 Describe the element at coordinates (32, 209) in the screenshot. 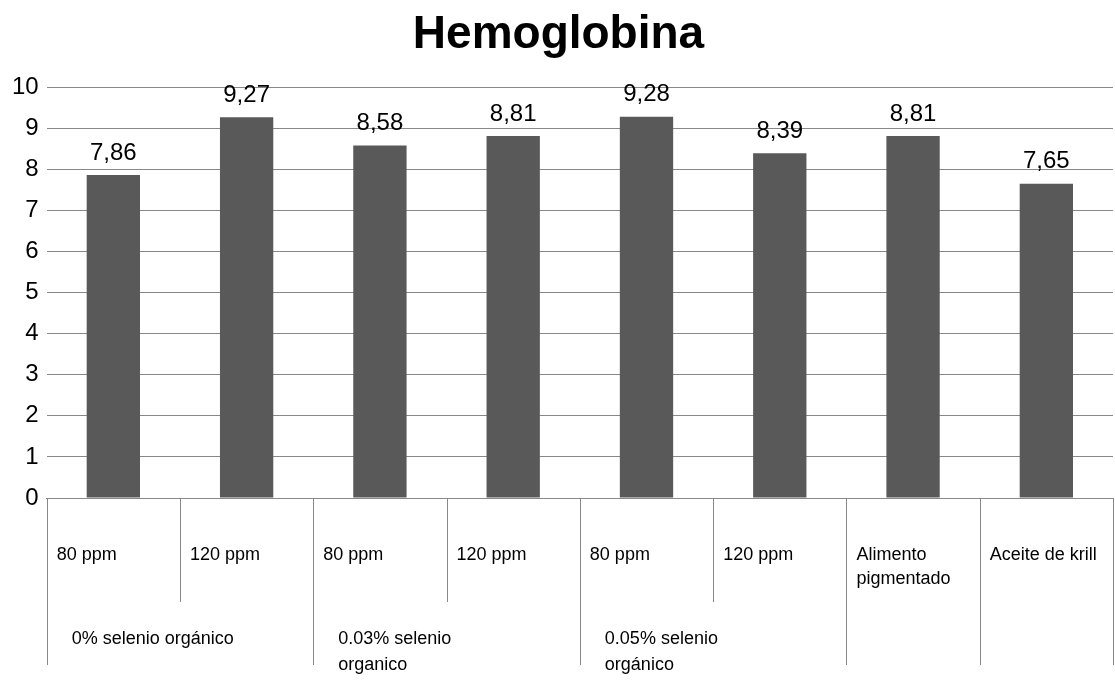

I see `y-tick-label: 7` at that location.